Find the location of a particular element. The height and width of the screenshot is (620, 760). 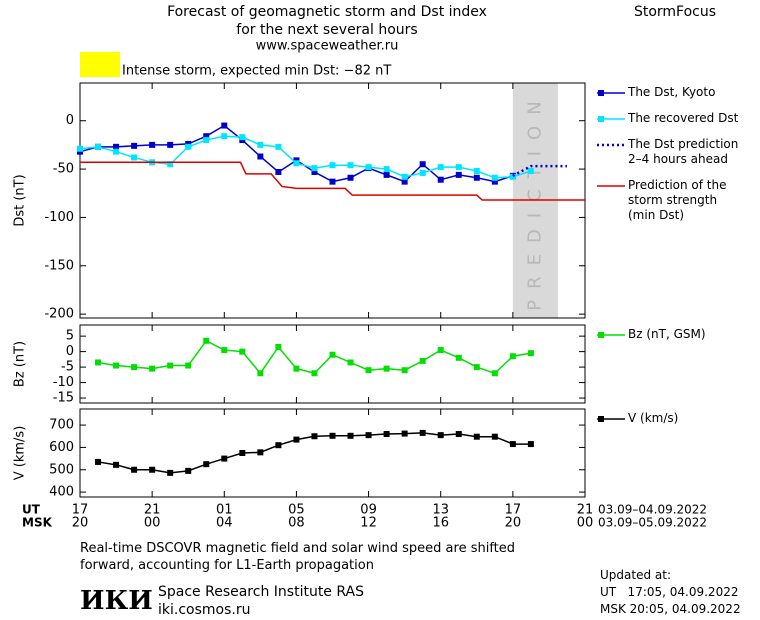

ut-dates: 03.09–04.09.2022 is located at coordinates (652, 510).